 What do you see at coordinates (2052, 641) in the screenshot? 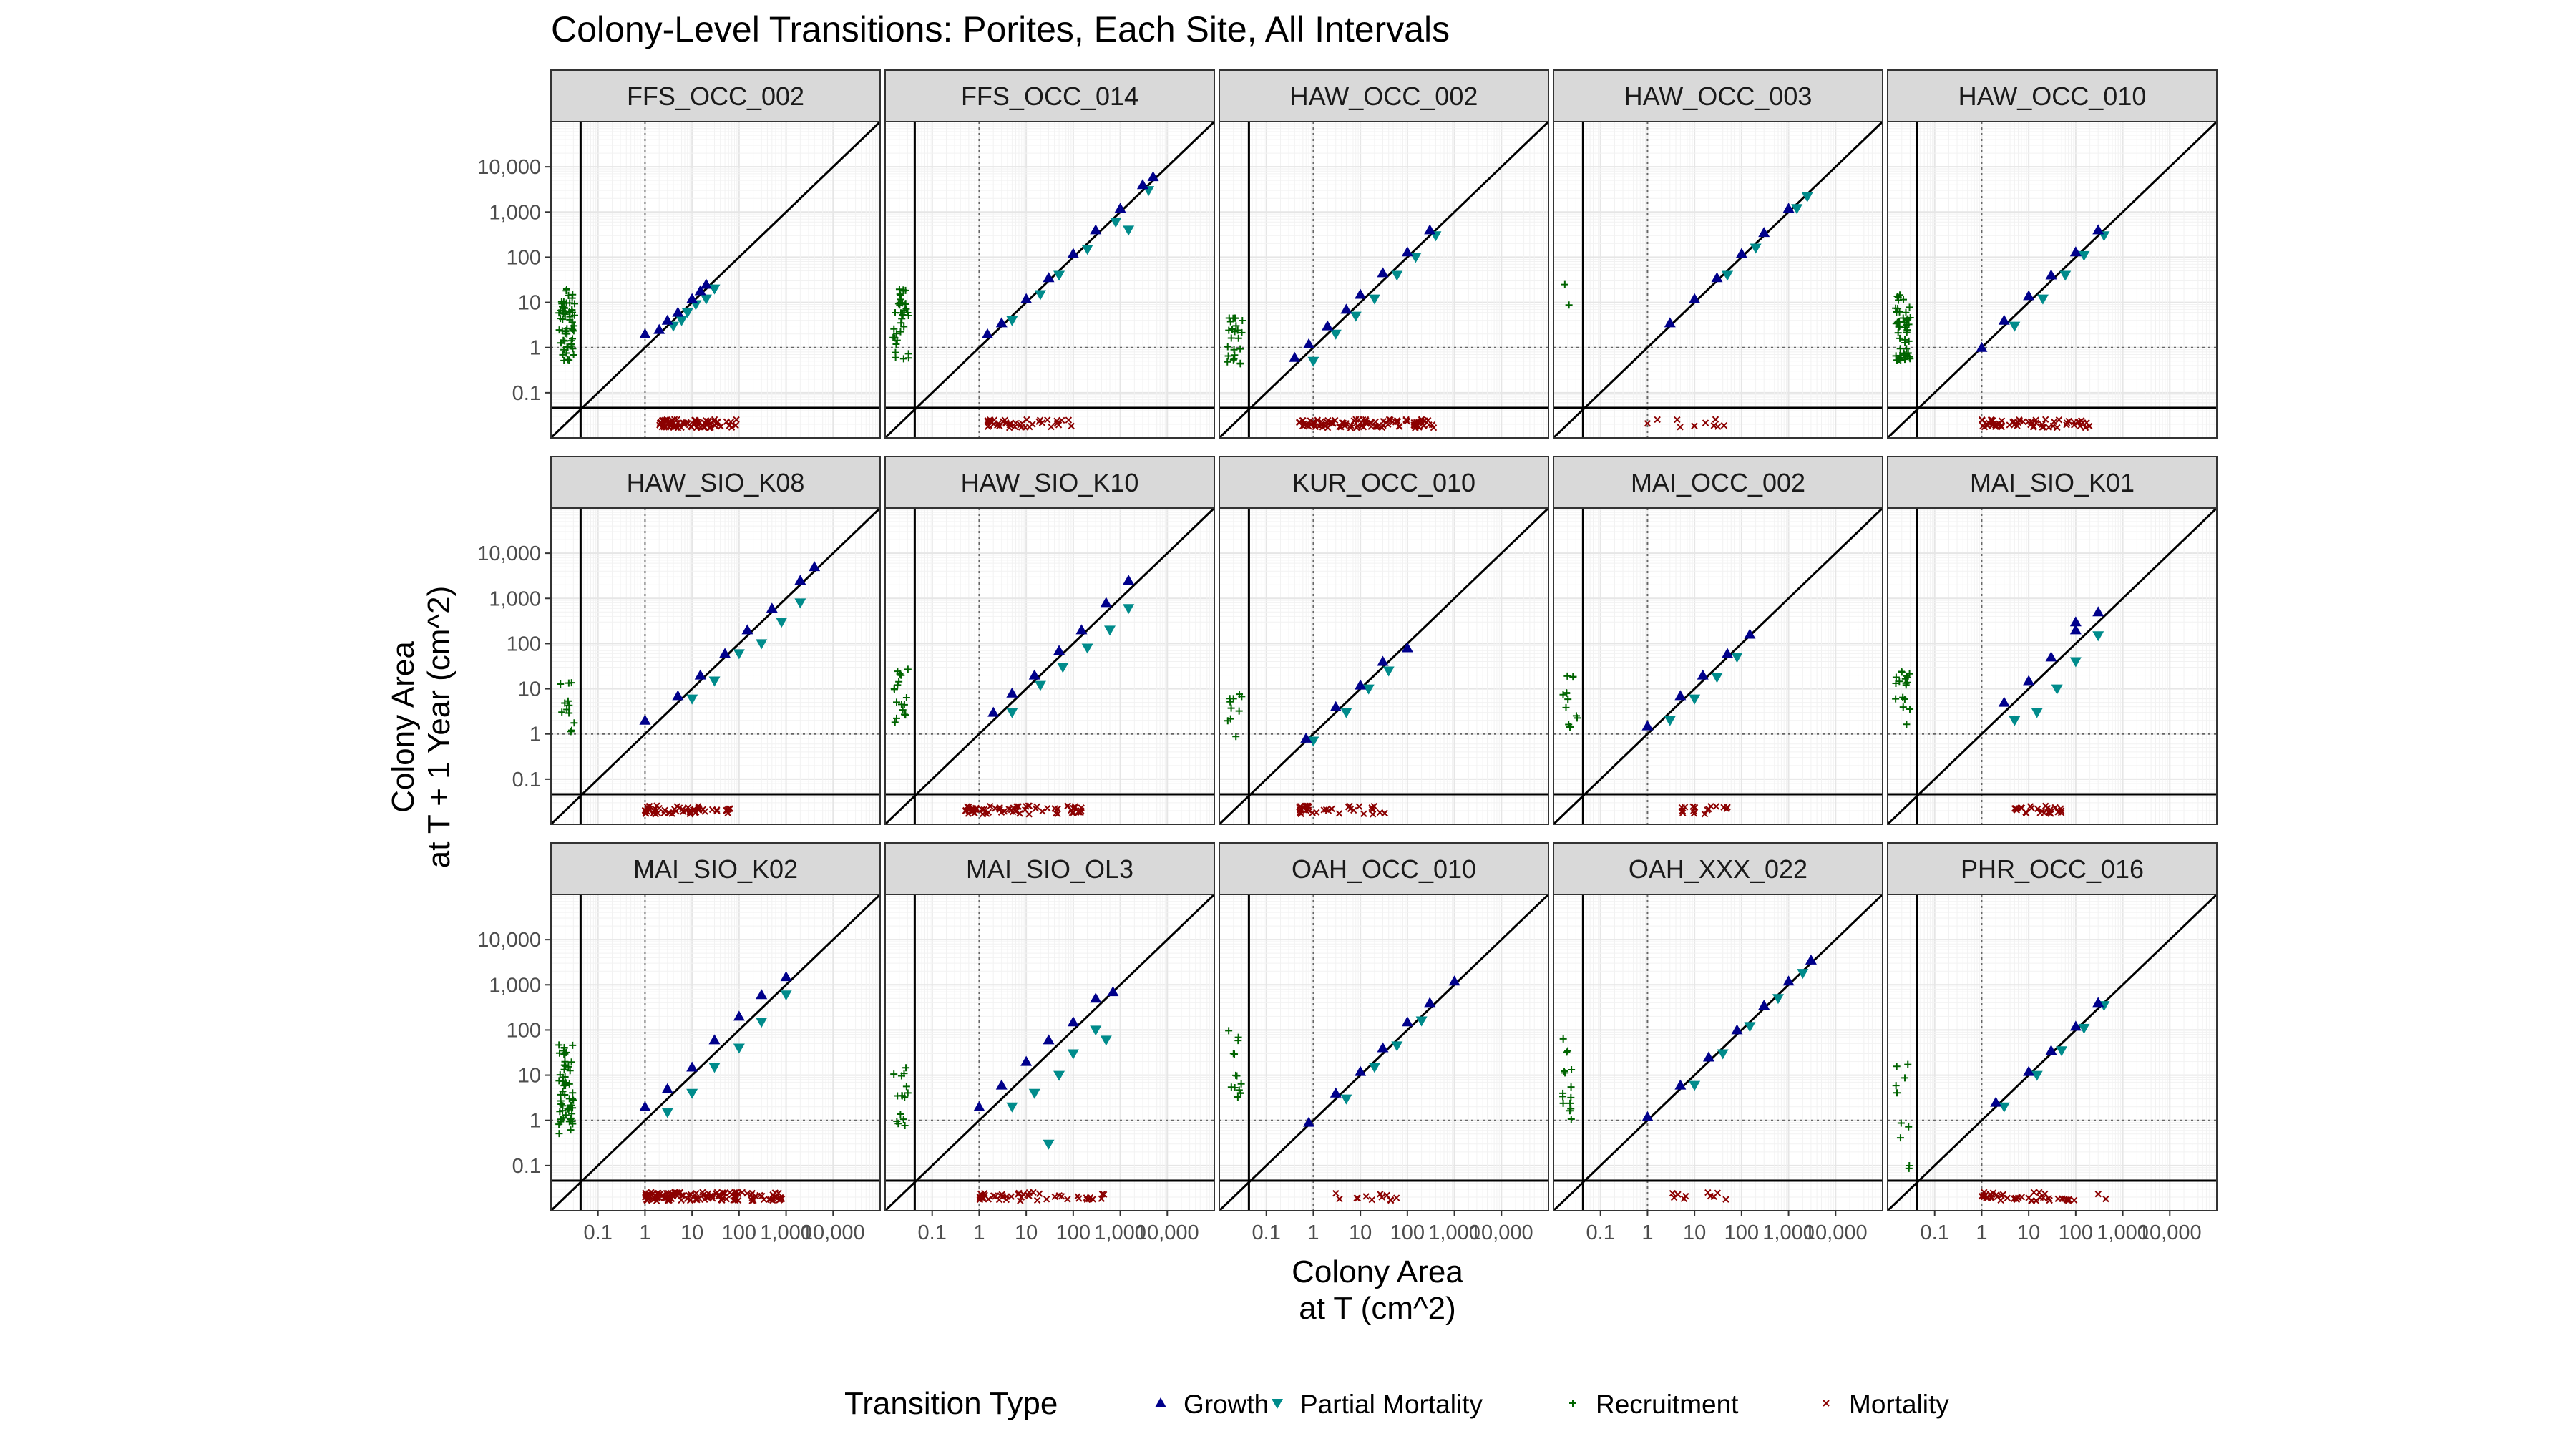
I see `facet-panel: MAI_SIO_K01` at bounding box center [2052, 641].